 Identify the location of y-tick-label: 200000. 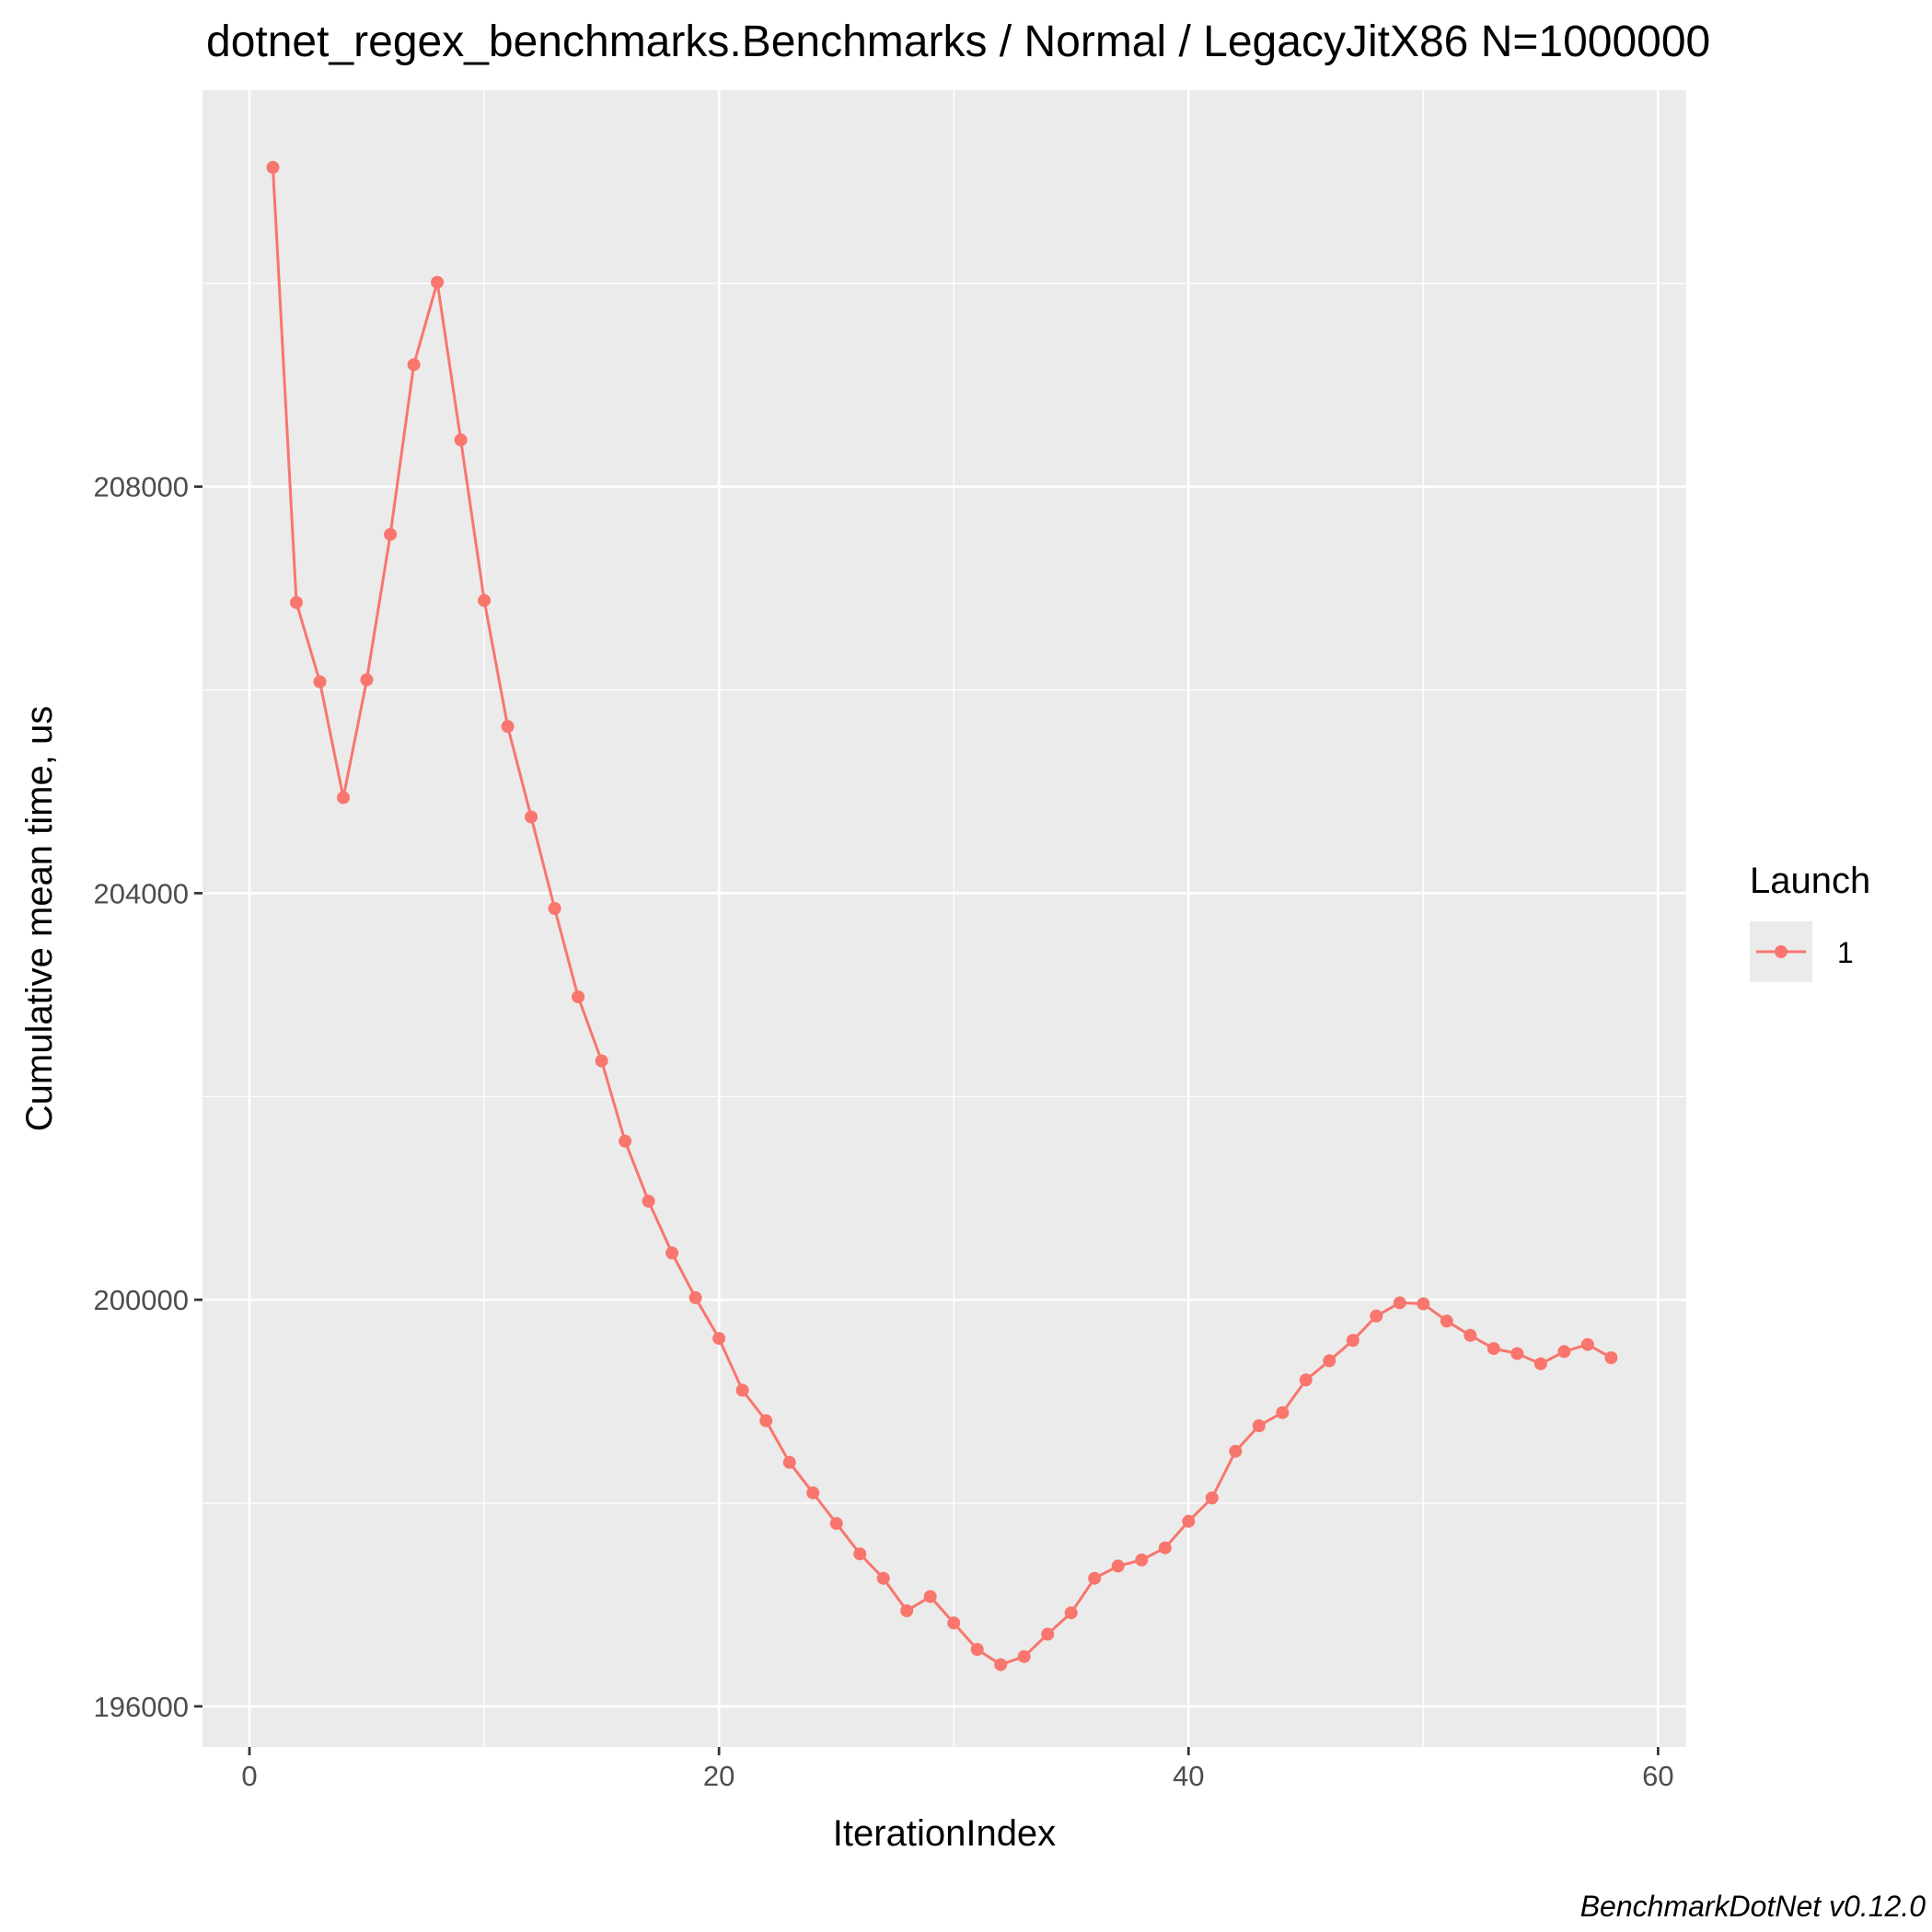
(142, 1300).